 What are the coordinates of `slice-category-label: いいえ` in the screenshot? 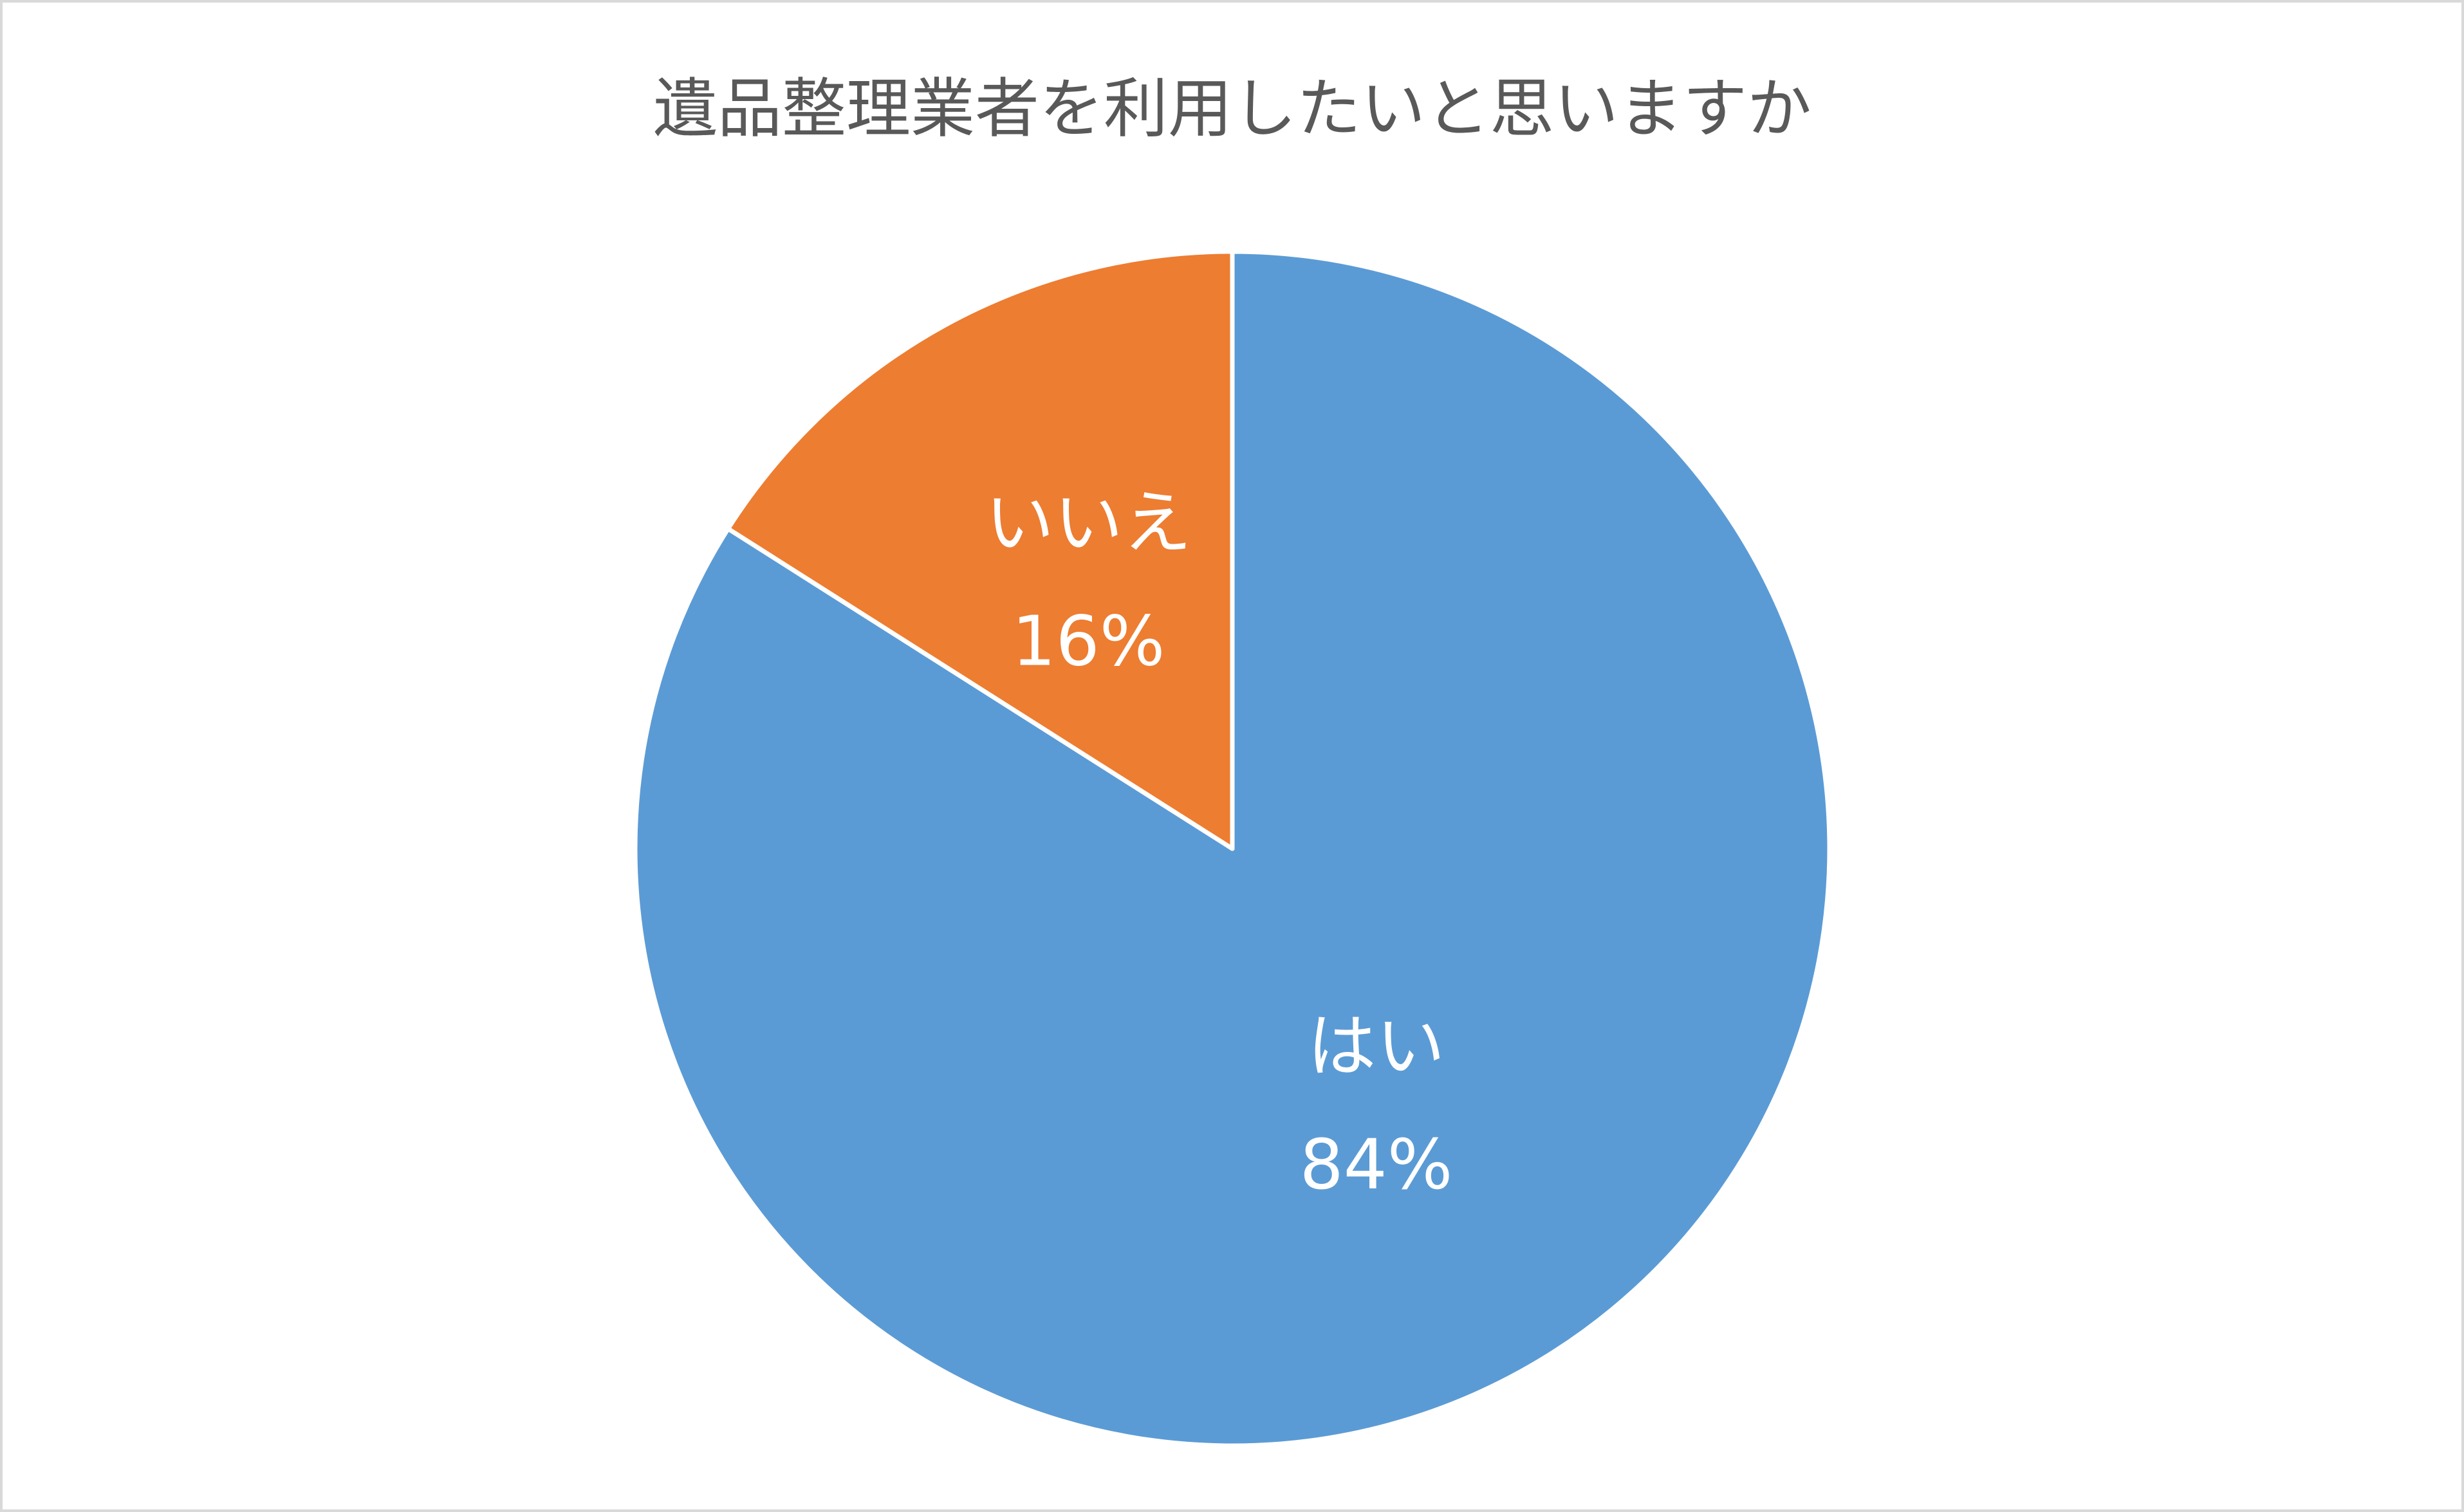 It's located at (1088, 524).